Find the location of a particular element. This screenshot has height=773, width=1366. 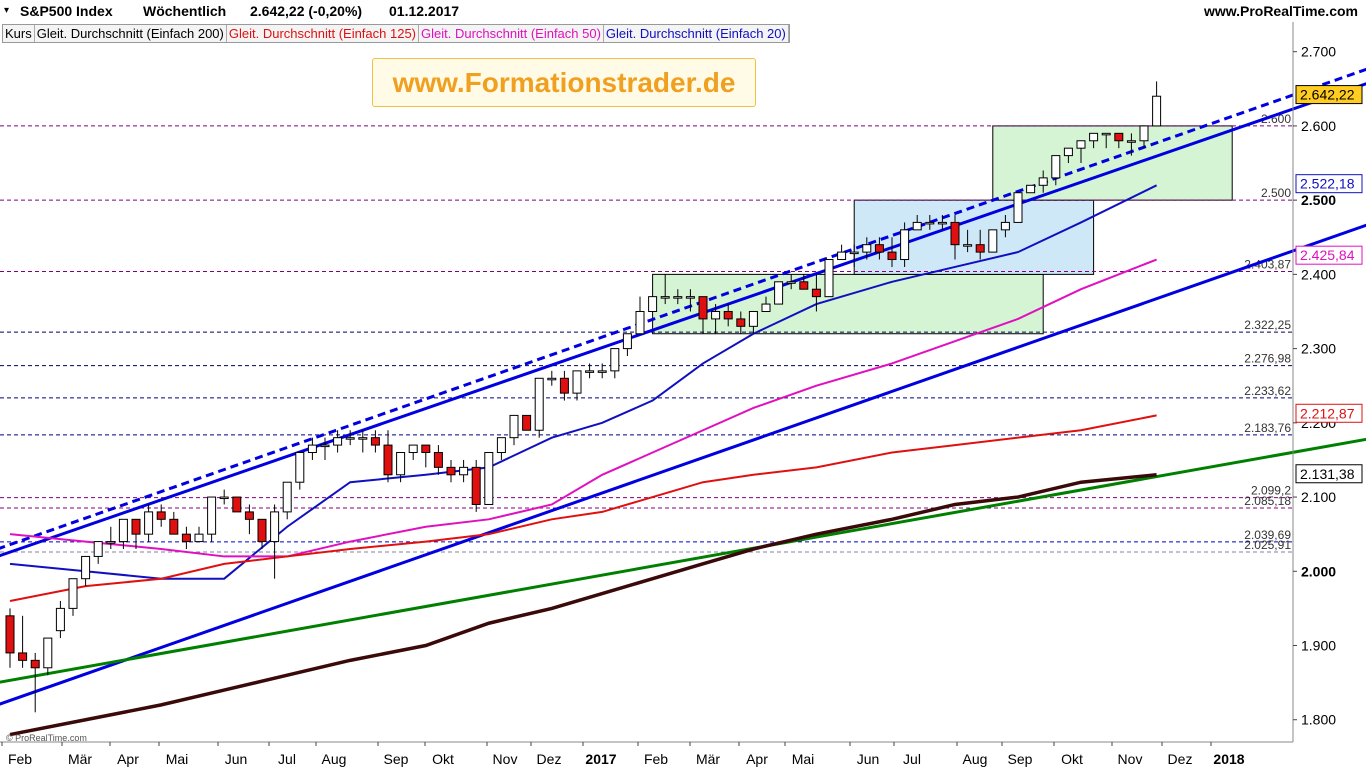

price-tag-label-4: 2.131,38 is located at coordinates (1327, 474).